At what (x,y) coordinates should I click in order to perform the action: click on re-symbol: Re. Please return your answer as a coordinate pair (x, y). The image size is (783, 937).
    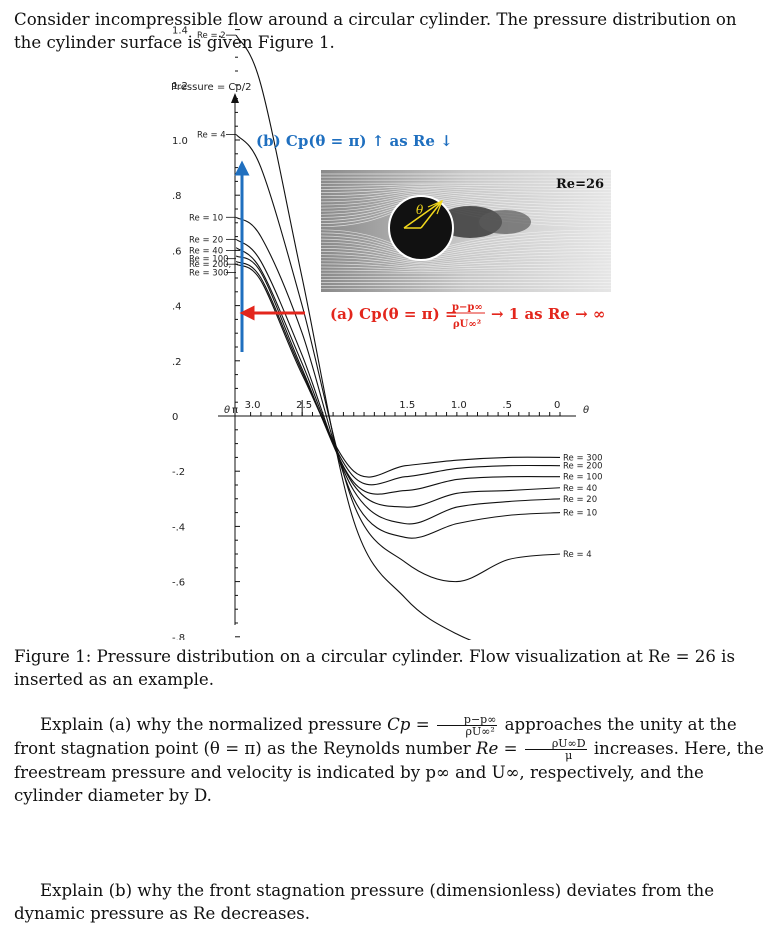
    Looking at the image, I should click on (487, 748).